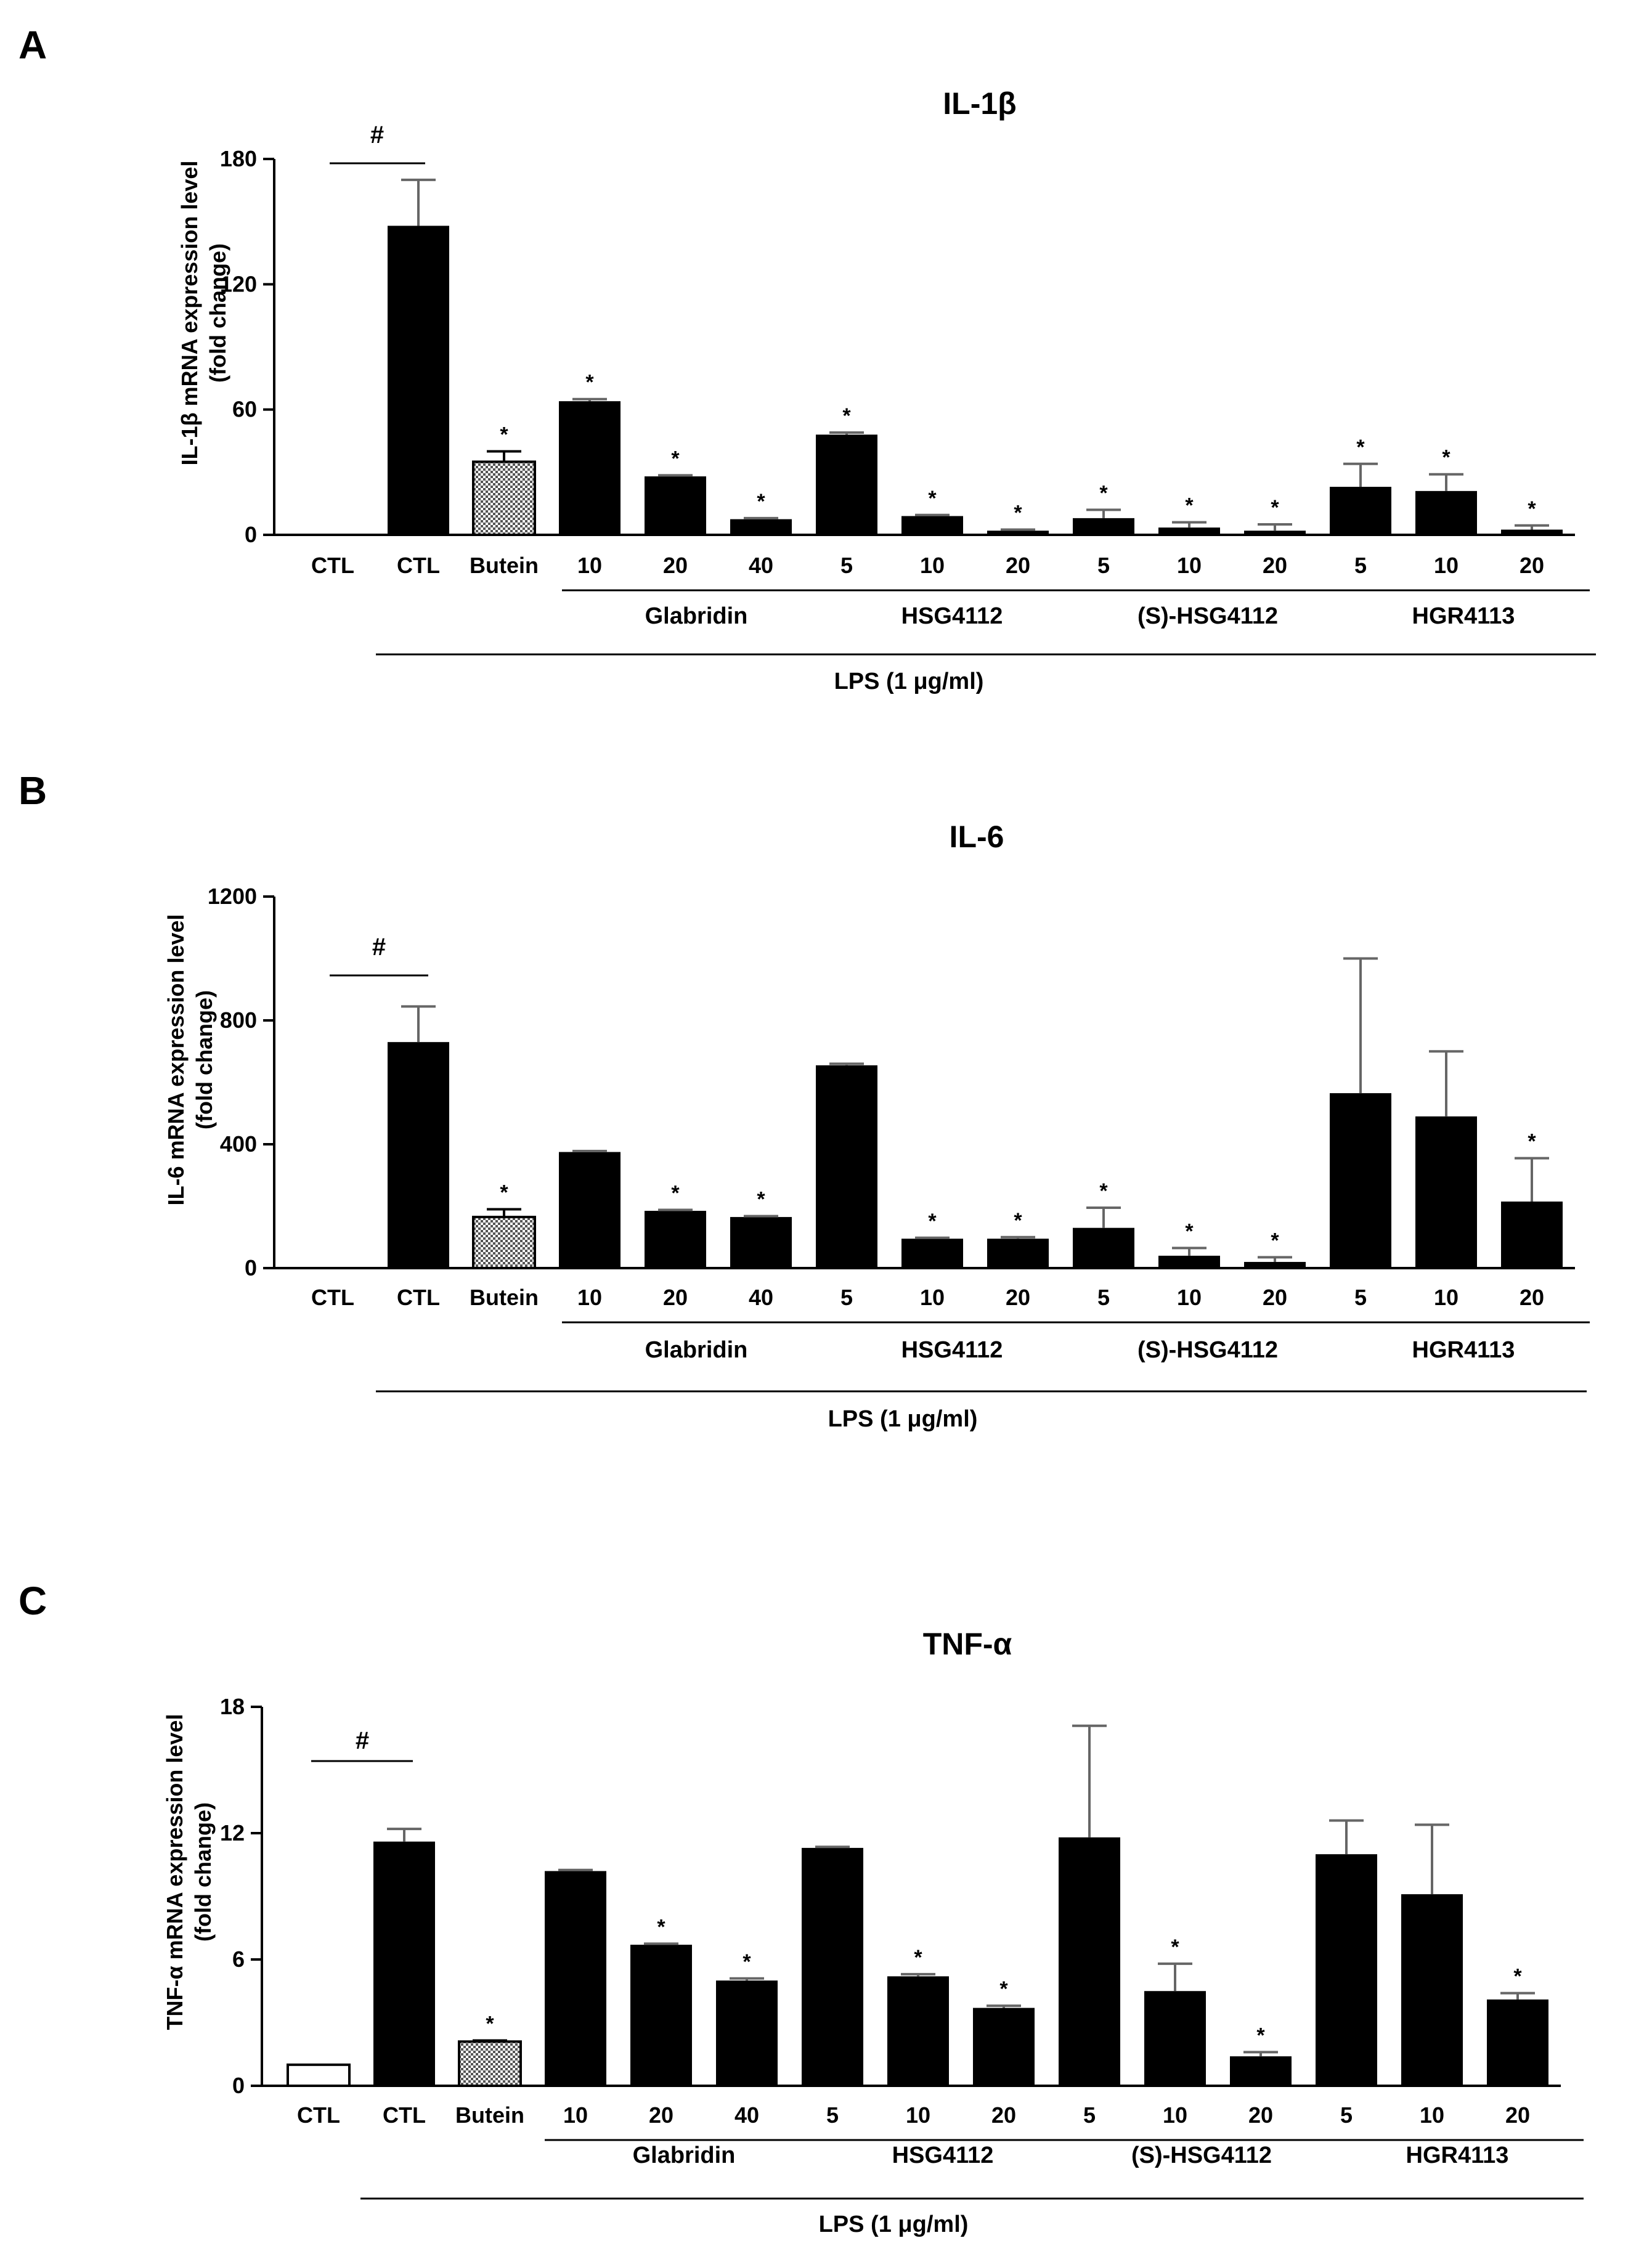 The width and height of the screenshot is (1652, 2246). I want to click on group-label-c-glabridin: Glabridin, so click(684, 2155).